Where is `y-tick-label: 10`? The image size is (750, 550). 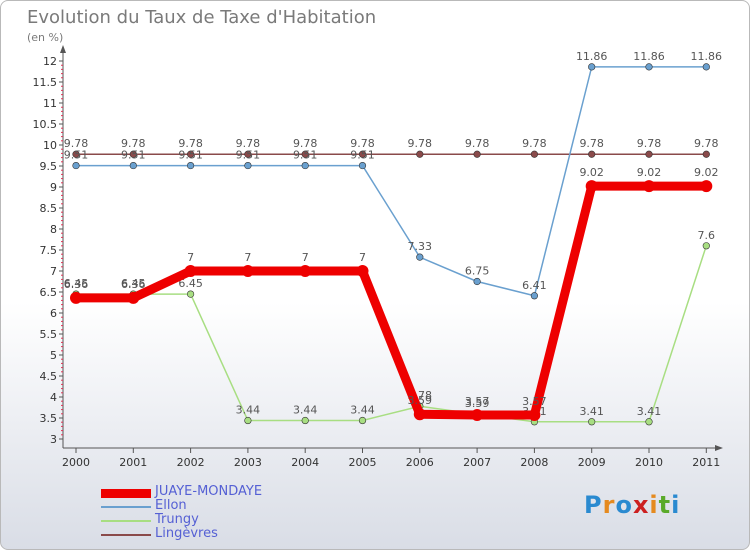
y-tick-label: 10 is located at coordinates (50, 145).